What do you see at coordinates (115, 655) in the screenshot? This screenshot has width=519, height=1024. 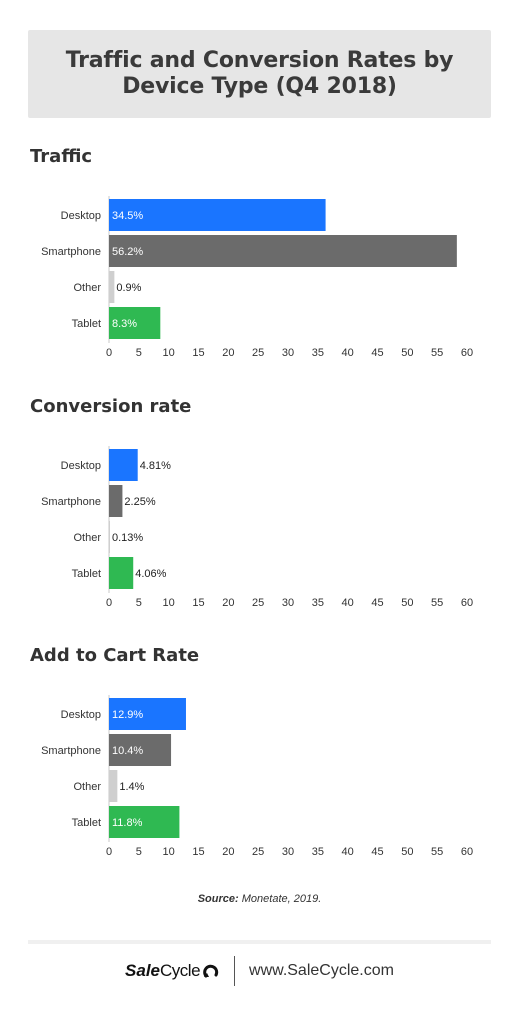 I see `add-to-cart-section-title: Add to Cart Rate` at bounding box center [115, 655].